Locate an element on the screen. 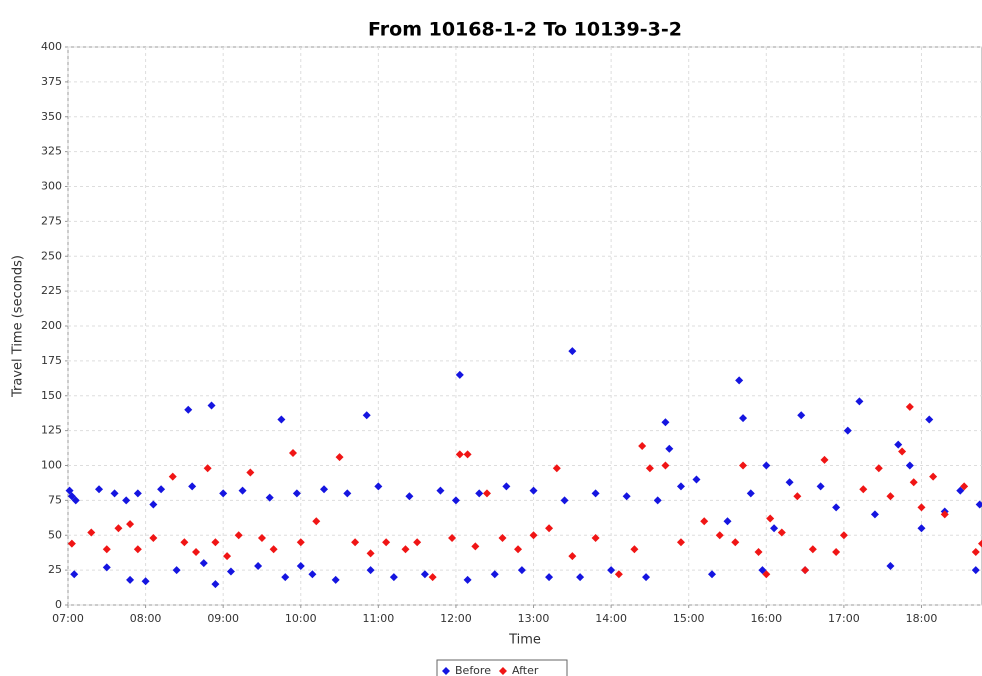 The height and width of the screenshot is (676, 982). legend: Before After is located at coordinates (502, 667).